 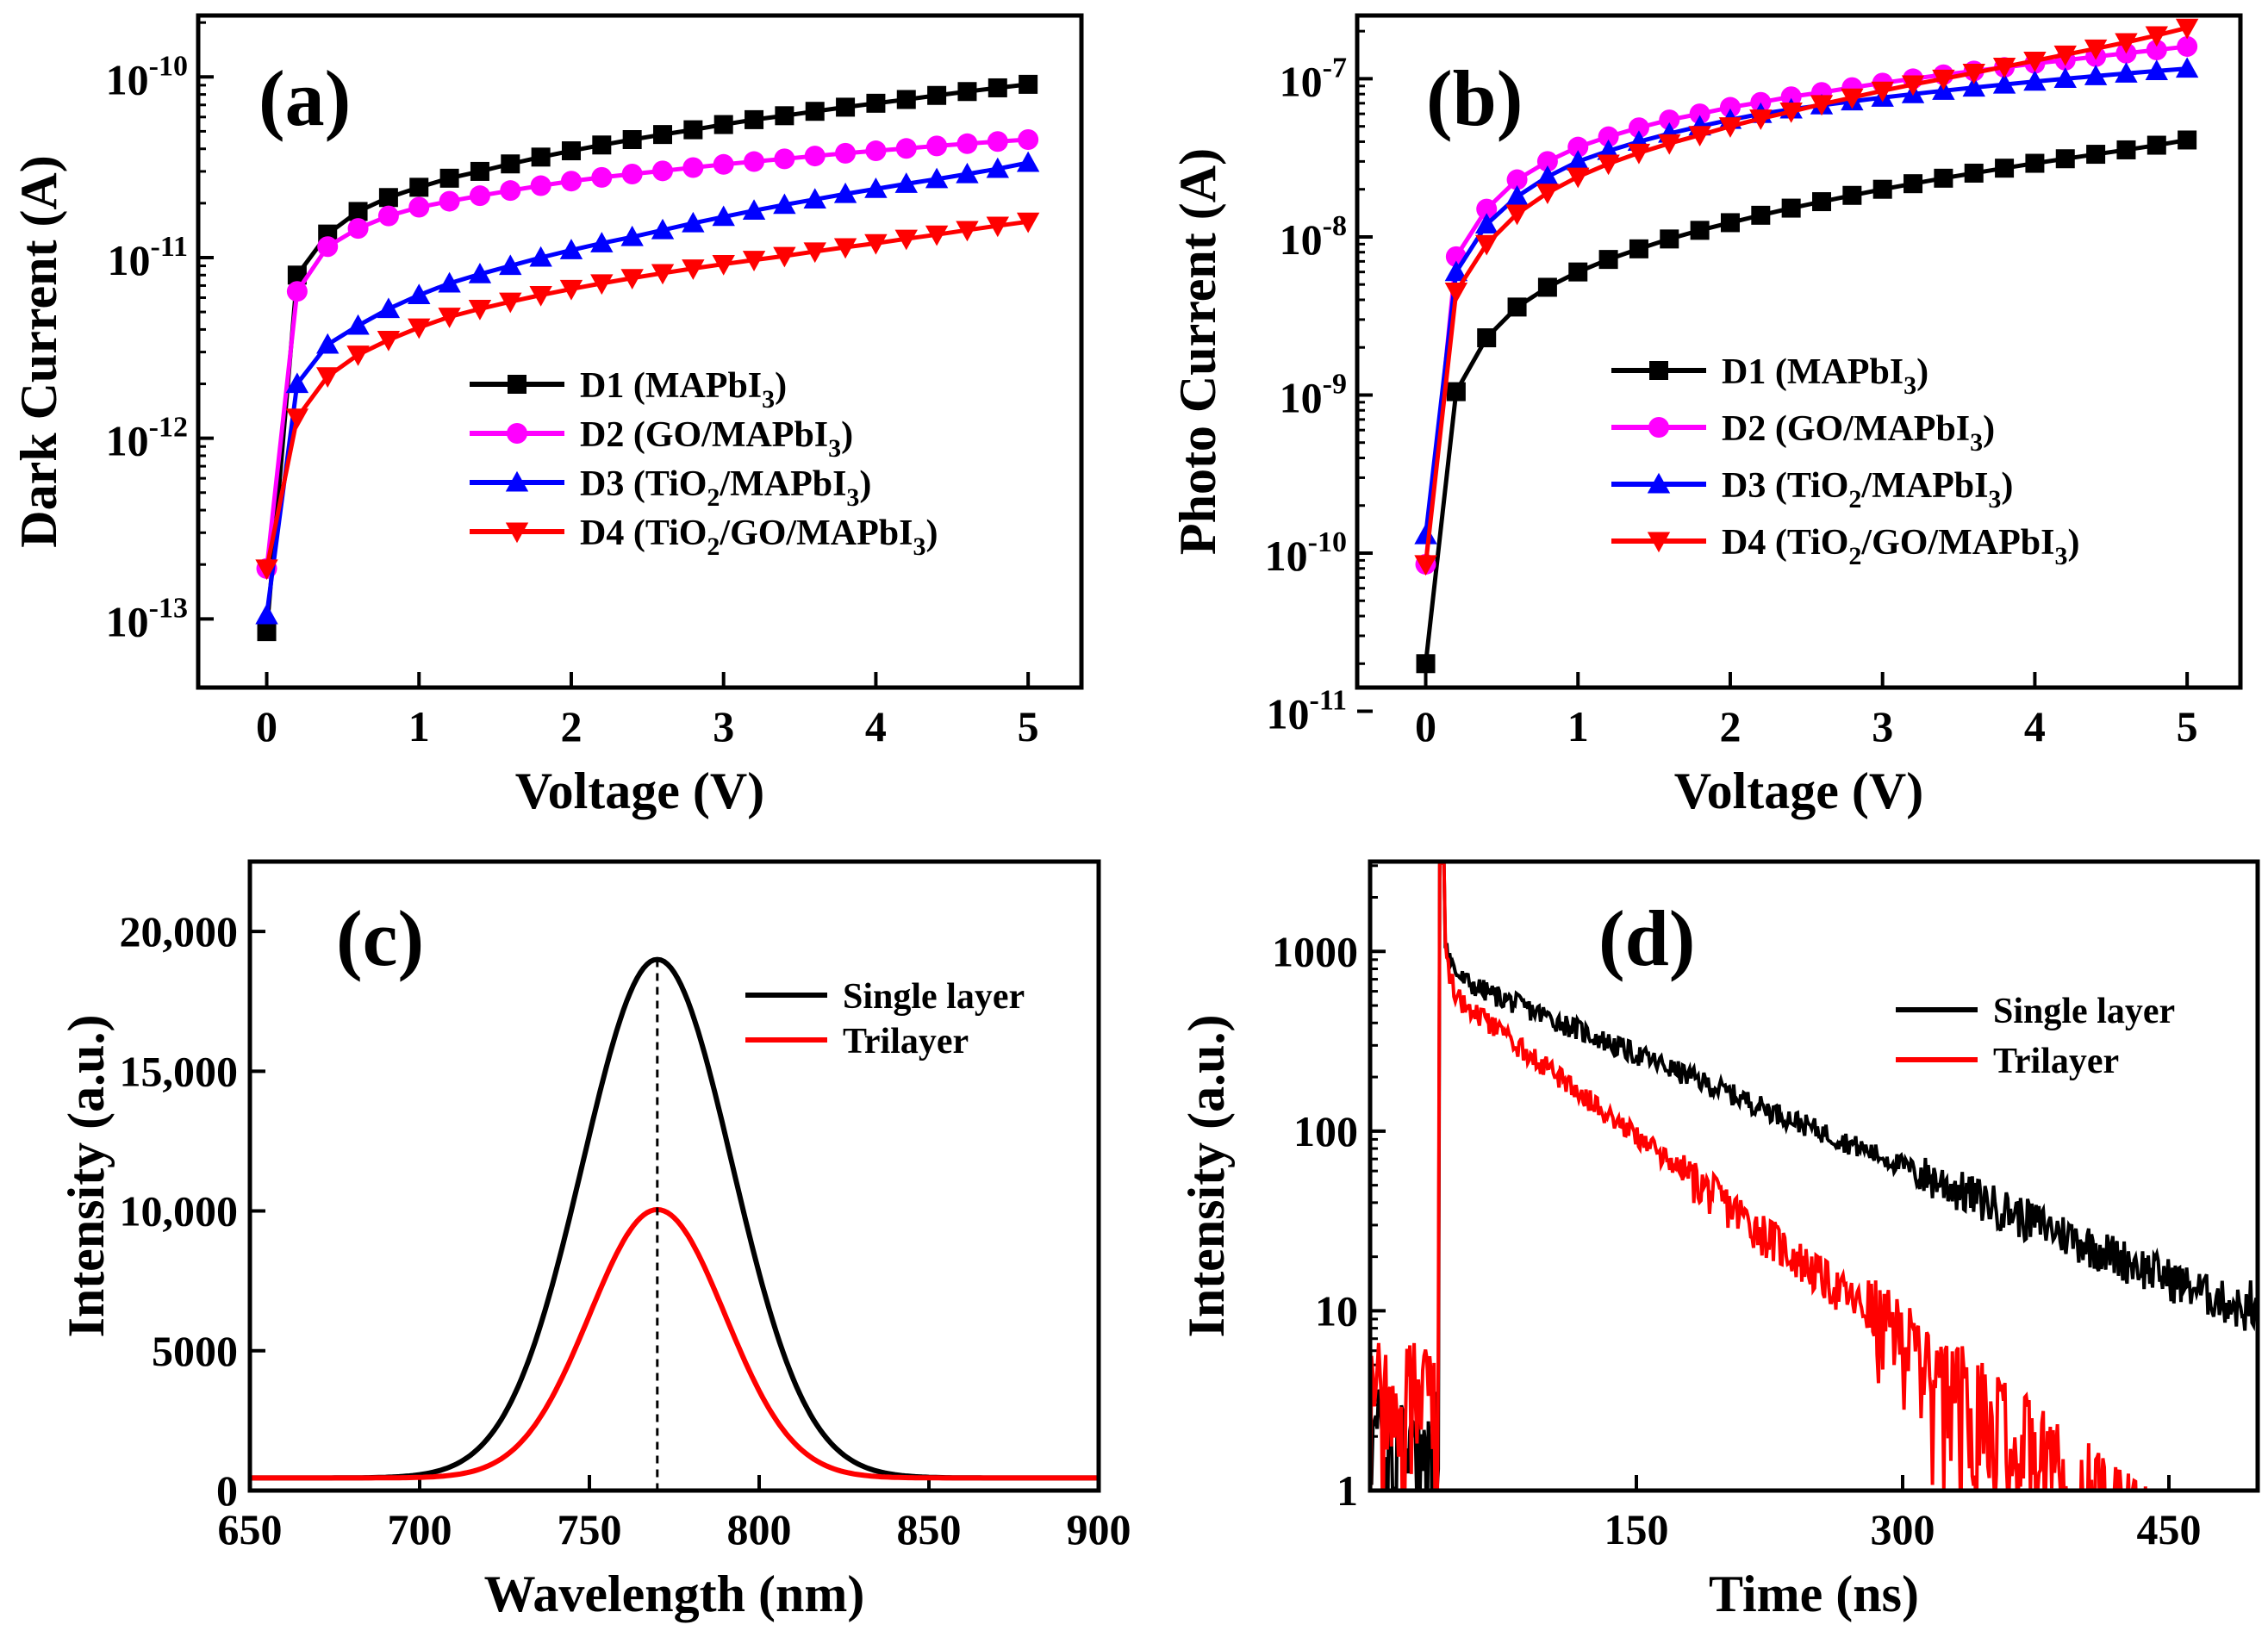 What do you see at coordinates (380, 938) in the screenshot?
I see `panel-label: (c)` at bounding box center [380, 938].